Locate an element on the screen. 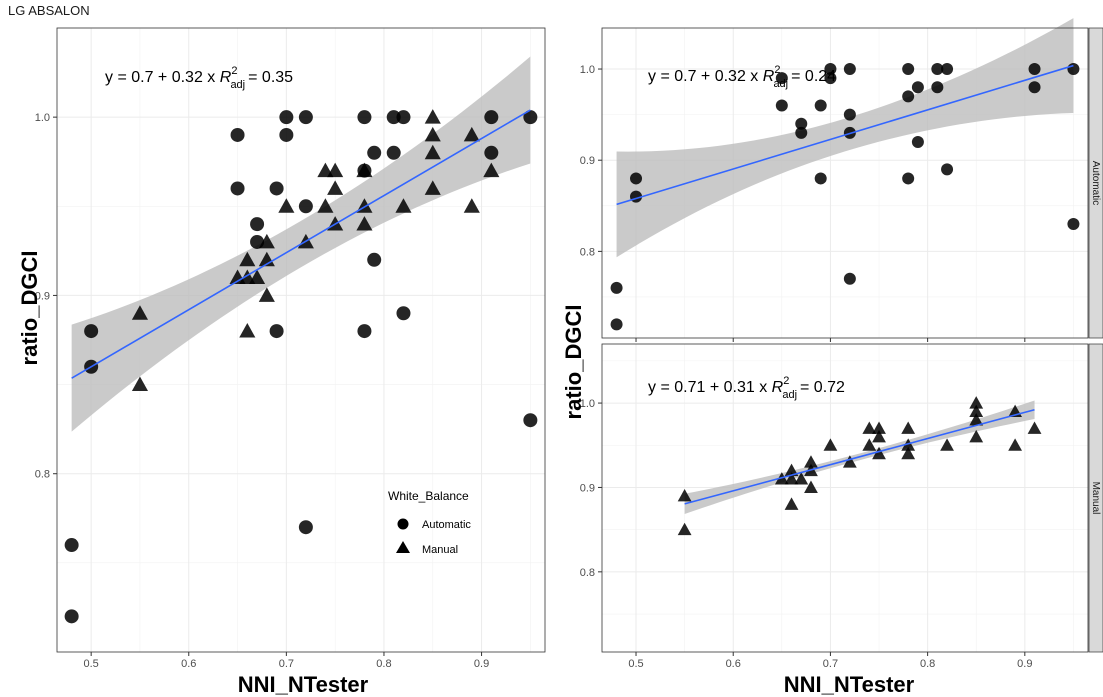 The height and width of the screenshot is (697, 1103). legend-triangle-icon is located at coordinates (403, 547).